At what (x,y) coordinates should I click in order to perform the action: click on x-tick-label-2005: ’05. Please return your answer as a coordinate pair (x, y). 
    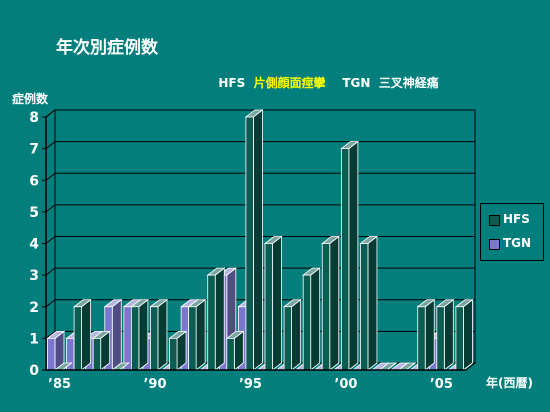
    Looking at the image, I should click on (441, 384).